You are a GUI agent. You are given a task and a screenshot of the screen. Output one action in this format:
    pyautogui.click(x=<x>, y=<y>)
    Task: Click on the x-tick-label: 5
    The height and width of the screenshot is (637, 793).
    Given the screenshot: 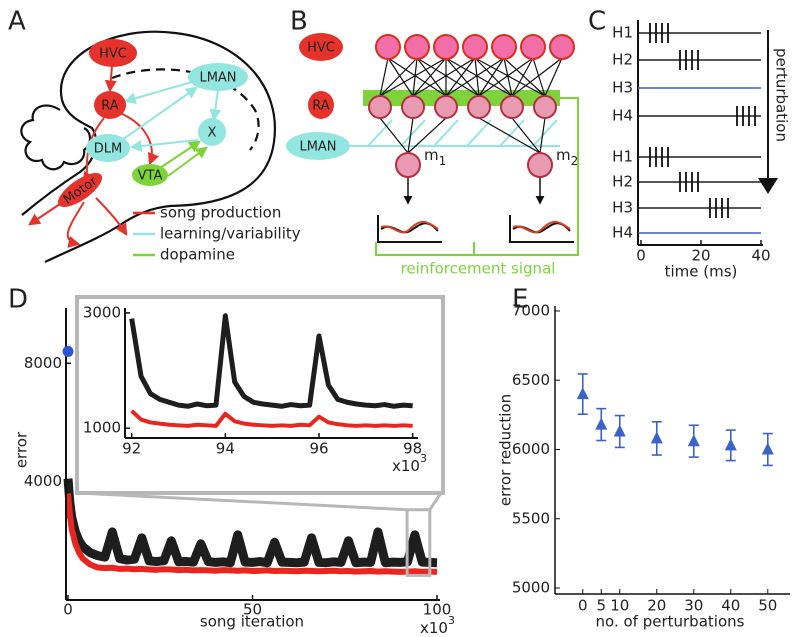 What is the action you would take?
    pyautogui.click(x=601, y=606)
    